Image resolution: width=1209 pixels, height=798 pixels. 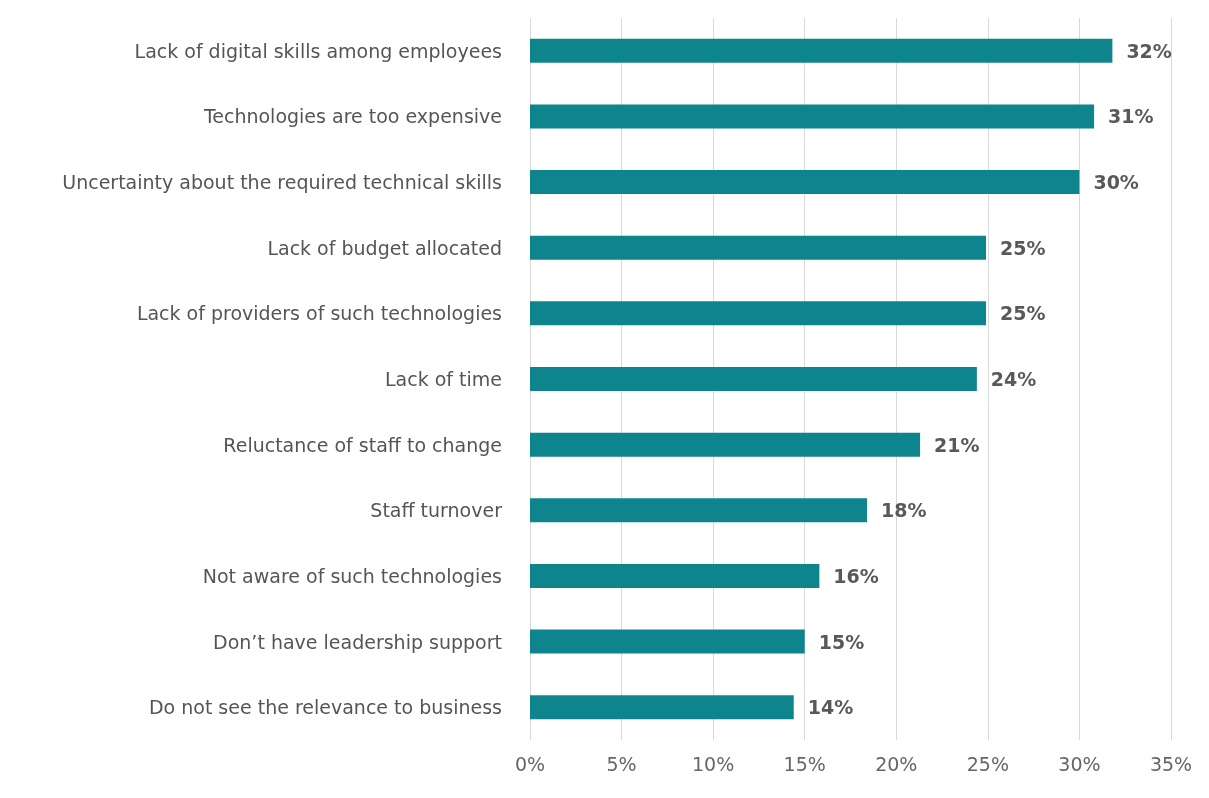 What do you see at coordinates (987, 763) in the screenshot?
I see `x-tick-label: 25%` at bounding box center [987, 763].